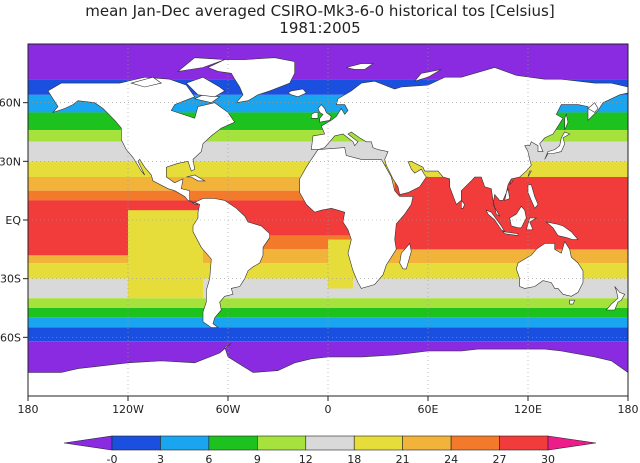 The width and height of the screenshot is (640, 463). I want to click on y-axis: 60N 30N EQ 30S 60S, so click(14, 220).